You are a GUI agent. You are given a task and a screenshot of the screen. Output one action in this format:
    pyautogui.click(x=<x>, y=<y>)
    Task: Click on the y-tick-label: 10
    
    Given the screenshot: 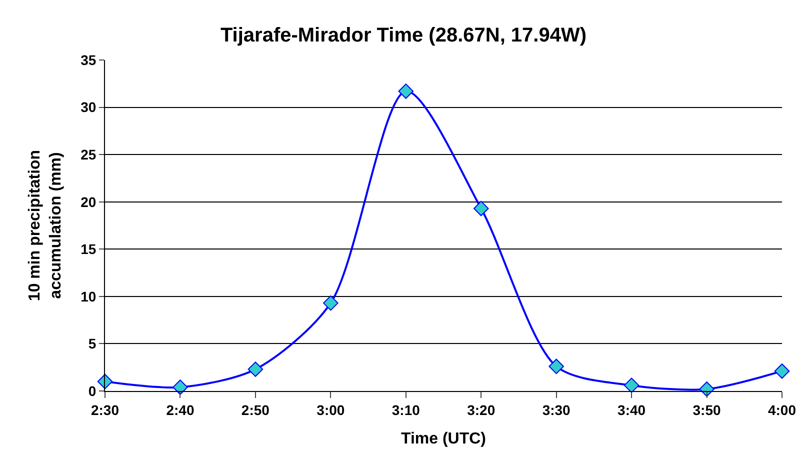 What is the action you would take?
    pyautogui.click(x=88, y=296)
    